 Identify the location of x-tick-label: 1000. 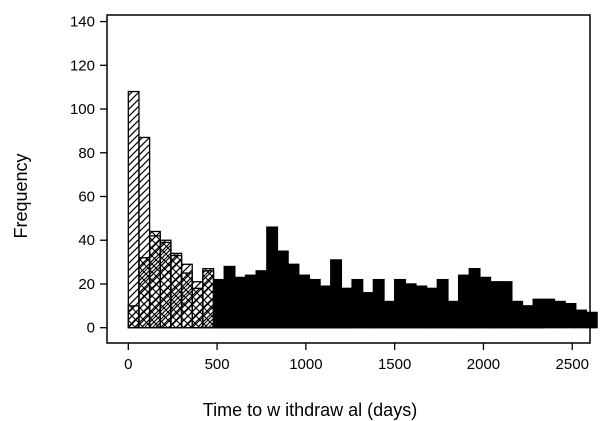
(305, 364).